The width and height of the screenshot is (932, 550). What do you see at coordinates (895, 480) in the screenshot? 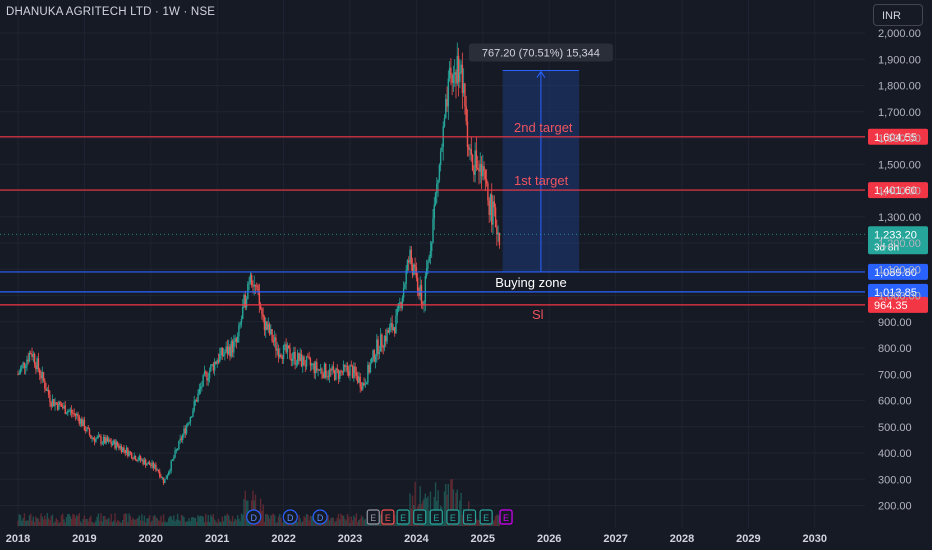
I see `y-tick-label: 300.00` at bounding box center [895, 480].